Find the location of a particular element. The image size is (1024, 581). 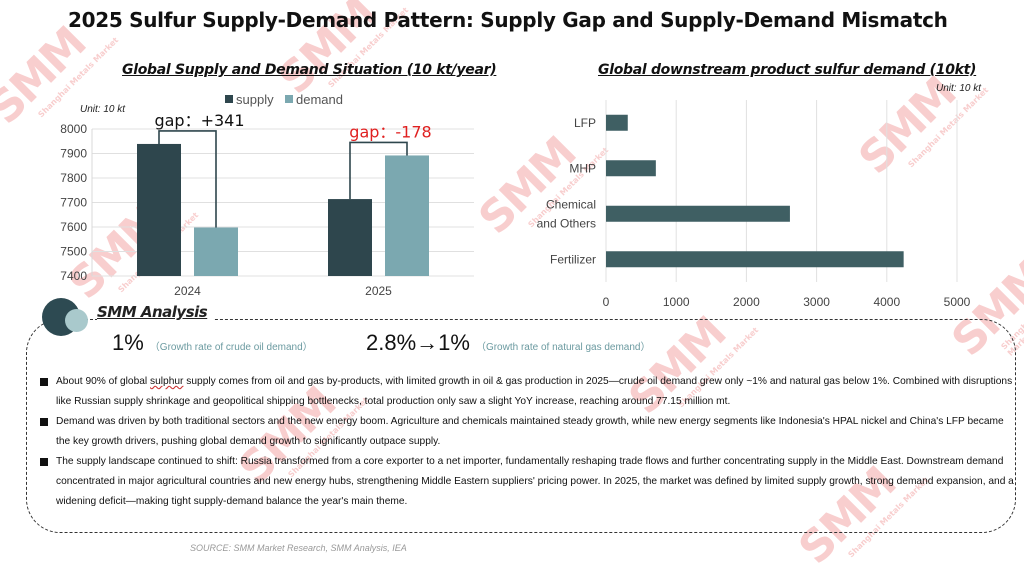

bar-supply-2024 is located at coordinates (159, 209).